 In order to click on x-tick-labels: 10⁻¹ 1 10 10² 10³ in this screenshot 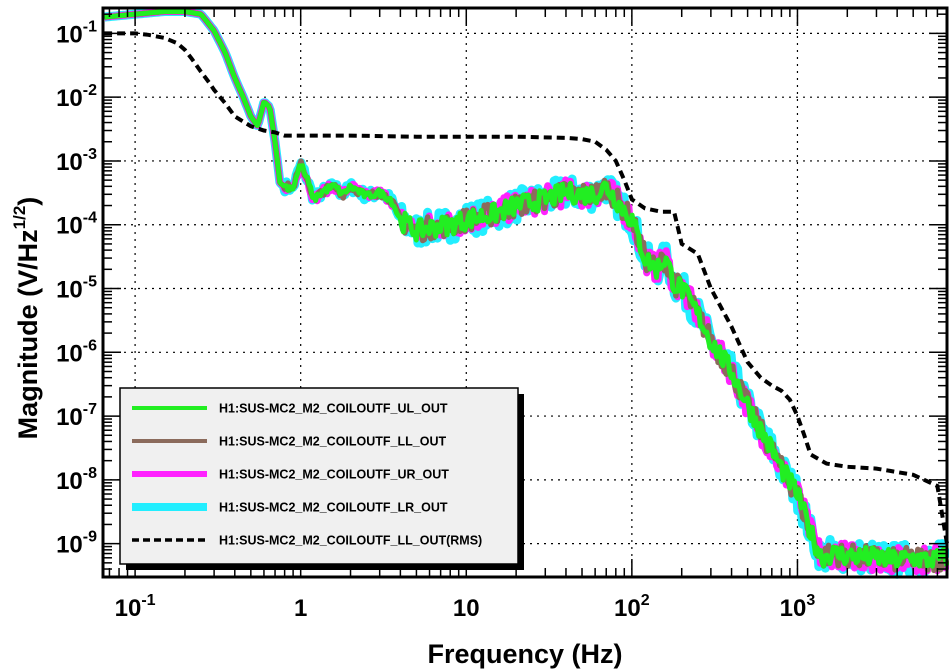, I will do `click(465, 607)`.